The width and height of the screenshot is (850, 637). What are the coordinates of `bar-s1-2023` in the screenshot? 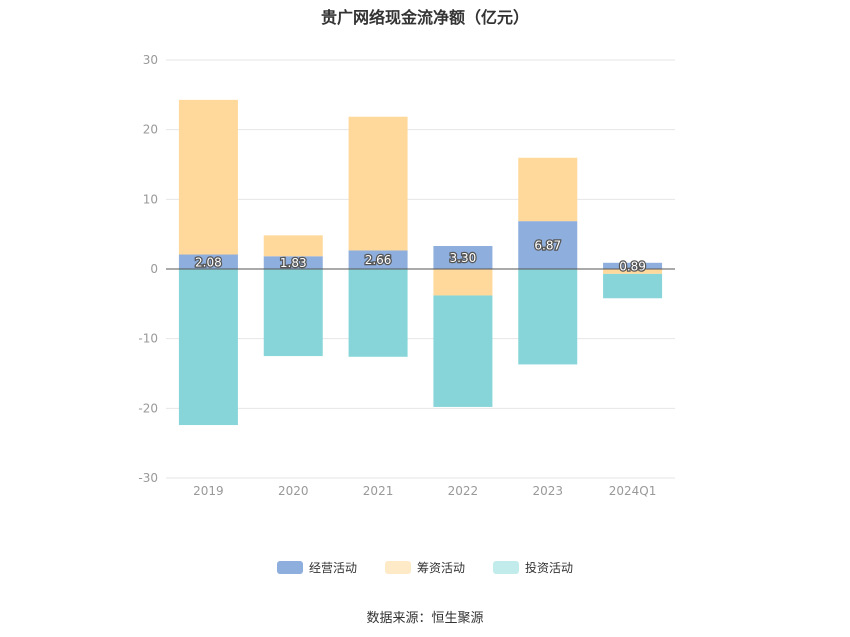 It's located at (548, 189).